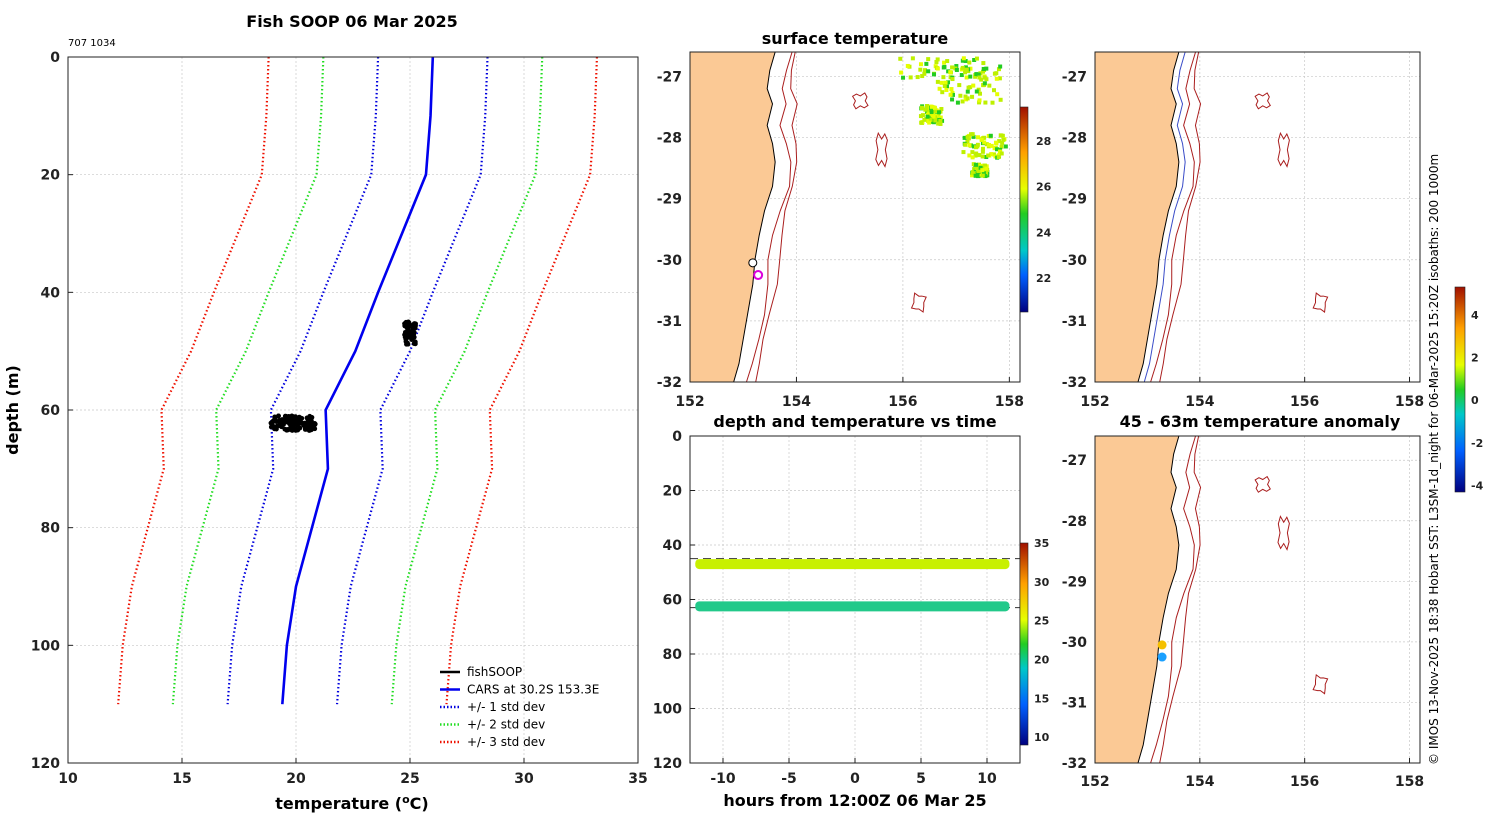 The image size is (1500, 820). Describe the element at coordinates (723, 779) in the screenshot. I see `x-tick-label: -10` at that location.